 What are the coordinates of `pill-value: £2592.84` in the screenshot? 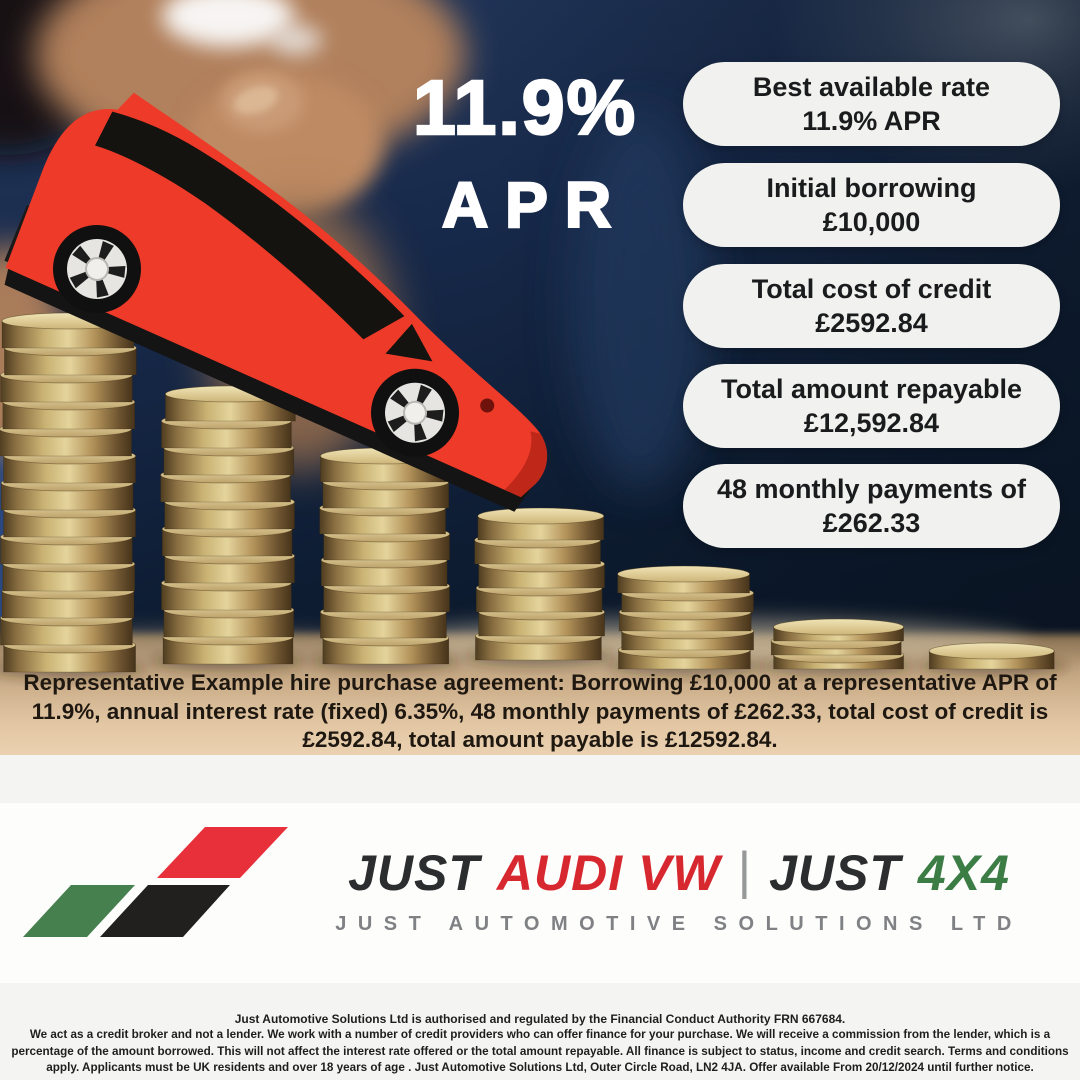 It's located at (871, 323).